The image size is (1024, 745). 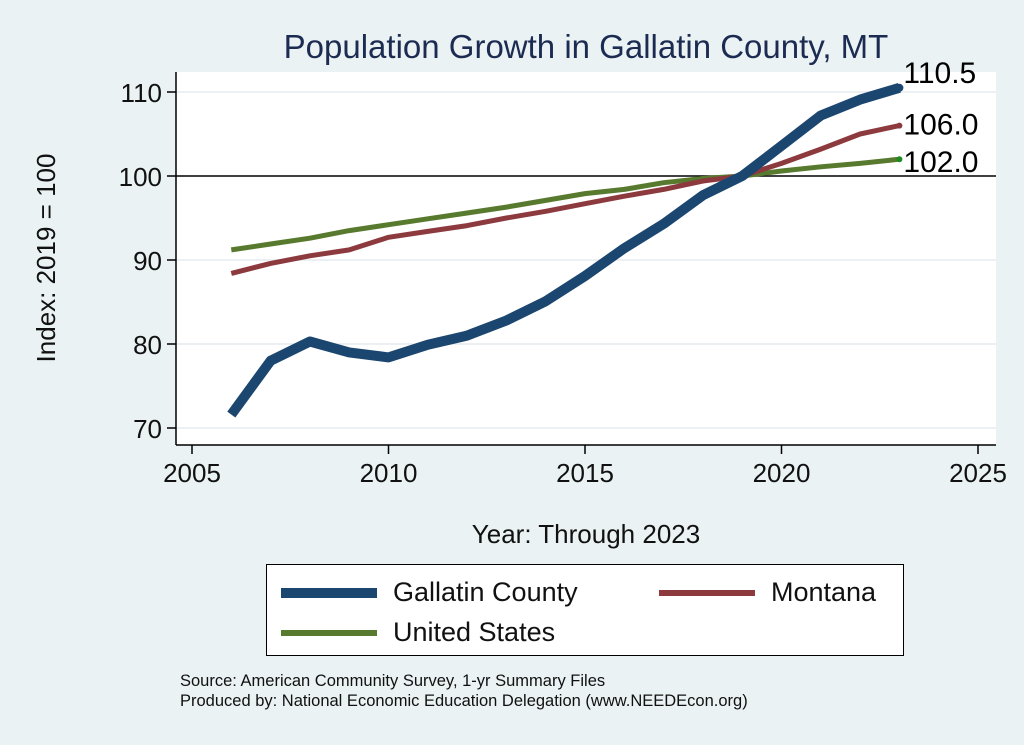 What do you see at coordinates (707, 592) in the screenshot?
I see `legend-swatch-montana` at bounding box center [707, 592].